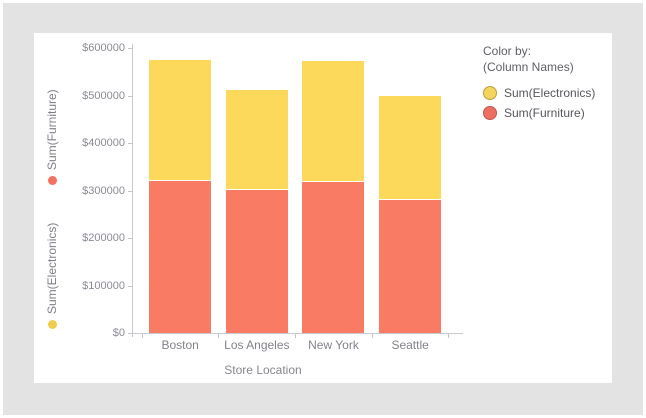  What do you see at coordinates (103, 285) in the screenshot?
I see `y-tick-label: $100000` at bounding box center [103, 285].